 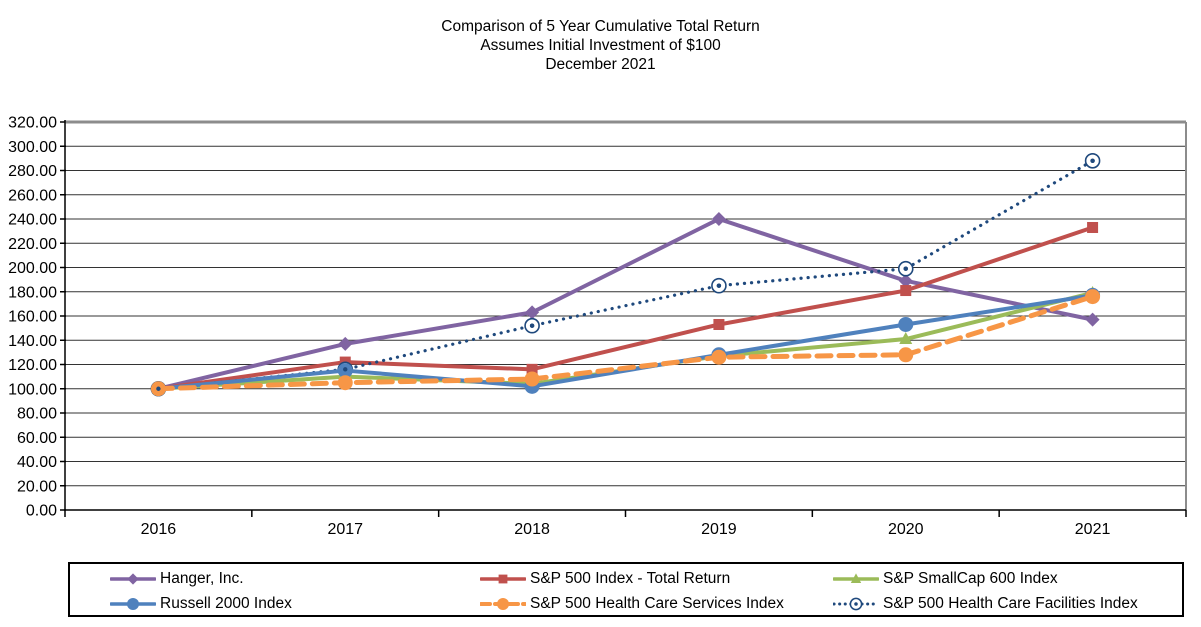 What do you see at coordinates (159, 529) in the screenshot?
I see `x-tick-label: 2016` at bounding box center [159, 529].